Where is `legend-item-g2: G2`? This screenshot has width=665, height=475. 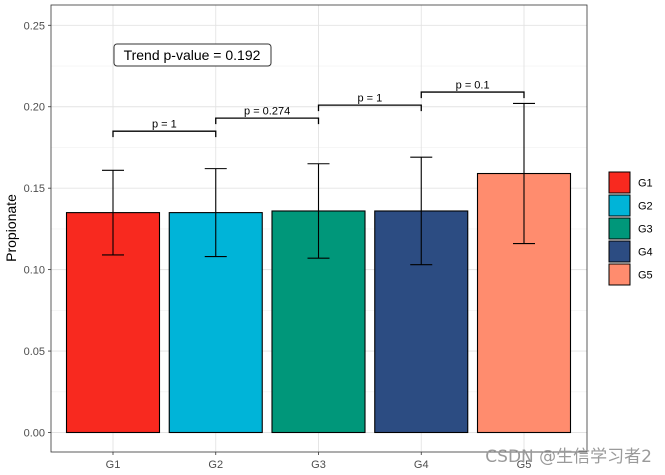 legend-item-g2: G2 is located at coordinates (630, 205).